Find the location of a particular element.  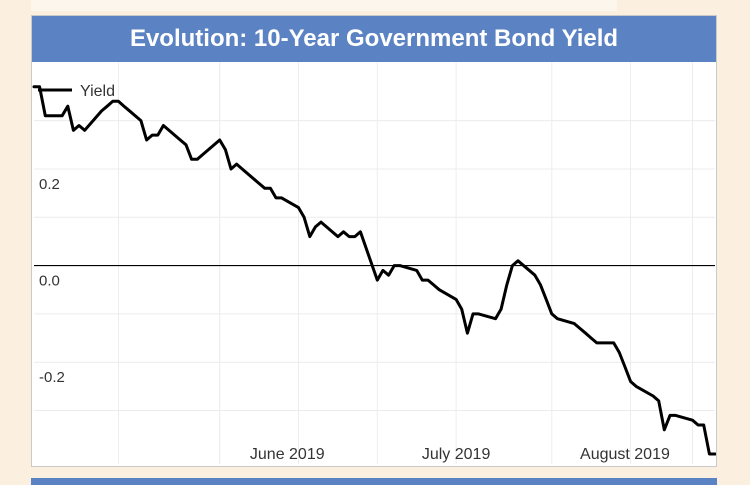

chart-title-bar: Evolution: 10-Year Government Bond Yield is located at coordinates (374, 39).